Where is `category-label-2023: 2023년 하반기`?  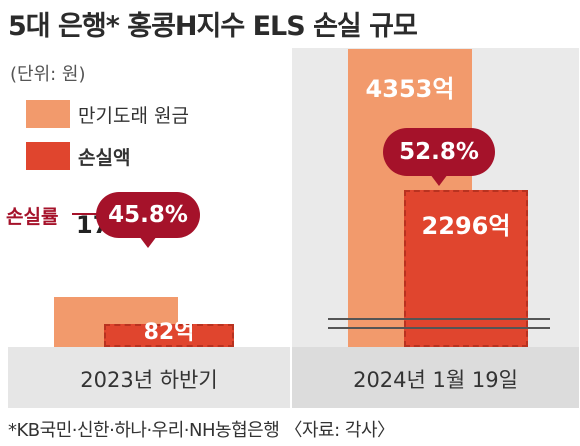
category-label-2023: 2023년 하반기 is located at coordinates (149, 380).